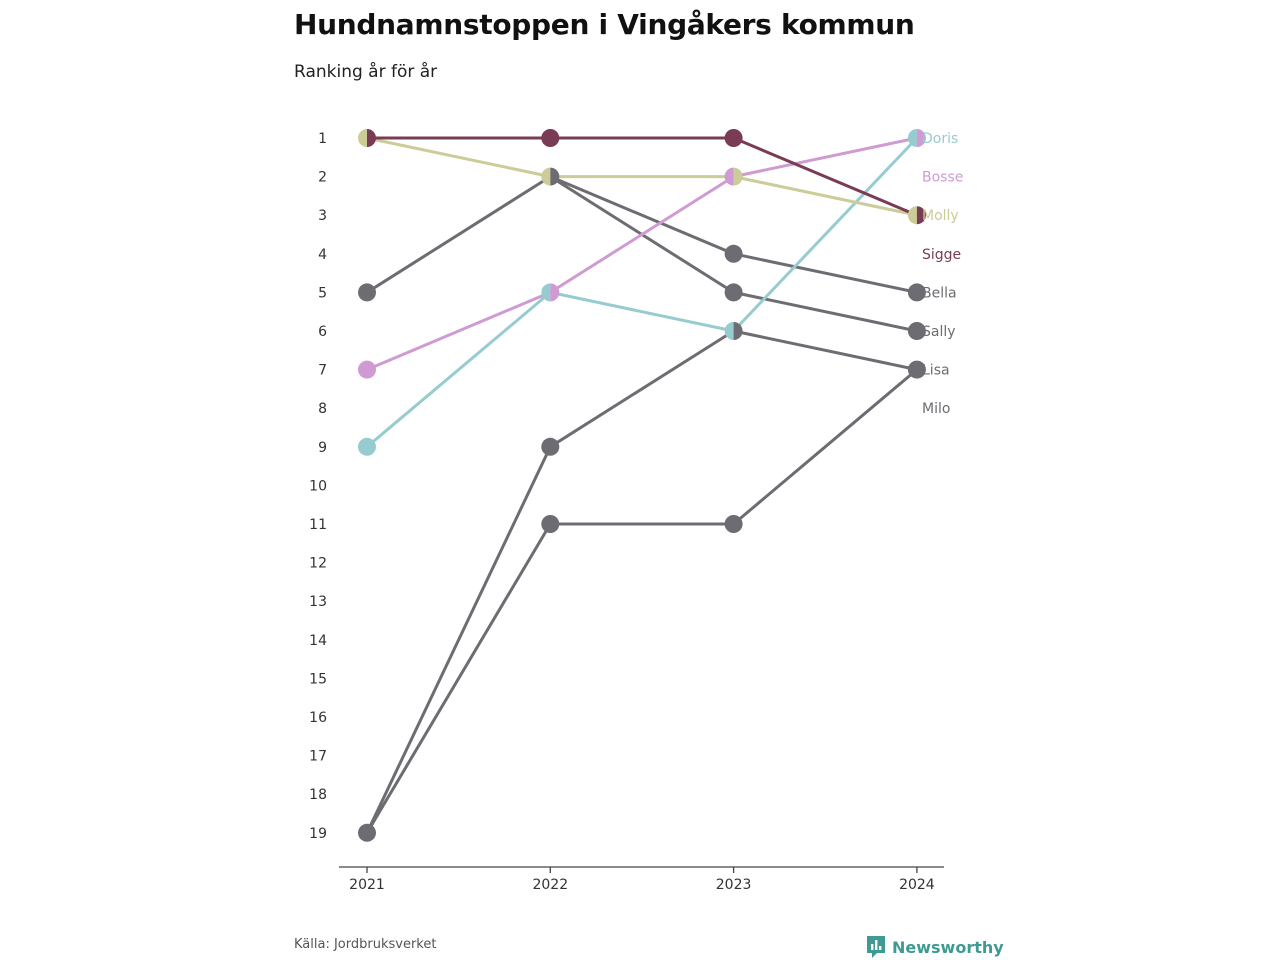 The width and height of the screenshot is (1280, 960). What do you see at coordinates (734, 885) in the screenshot?
I see `x-tick-label: 2023` at bounding box center [734, 885].